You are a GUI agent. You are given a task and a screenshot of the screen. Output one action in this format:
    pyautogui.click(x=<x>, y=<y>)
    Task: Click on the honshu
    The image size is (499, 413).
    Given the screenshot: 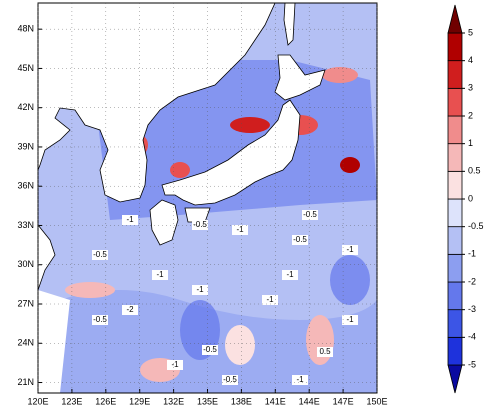 What is the action you would take?
    pyautogui.click(x=231, y=152)
    